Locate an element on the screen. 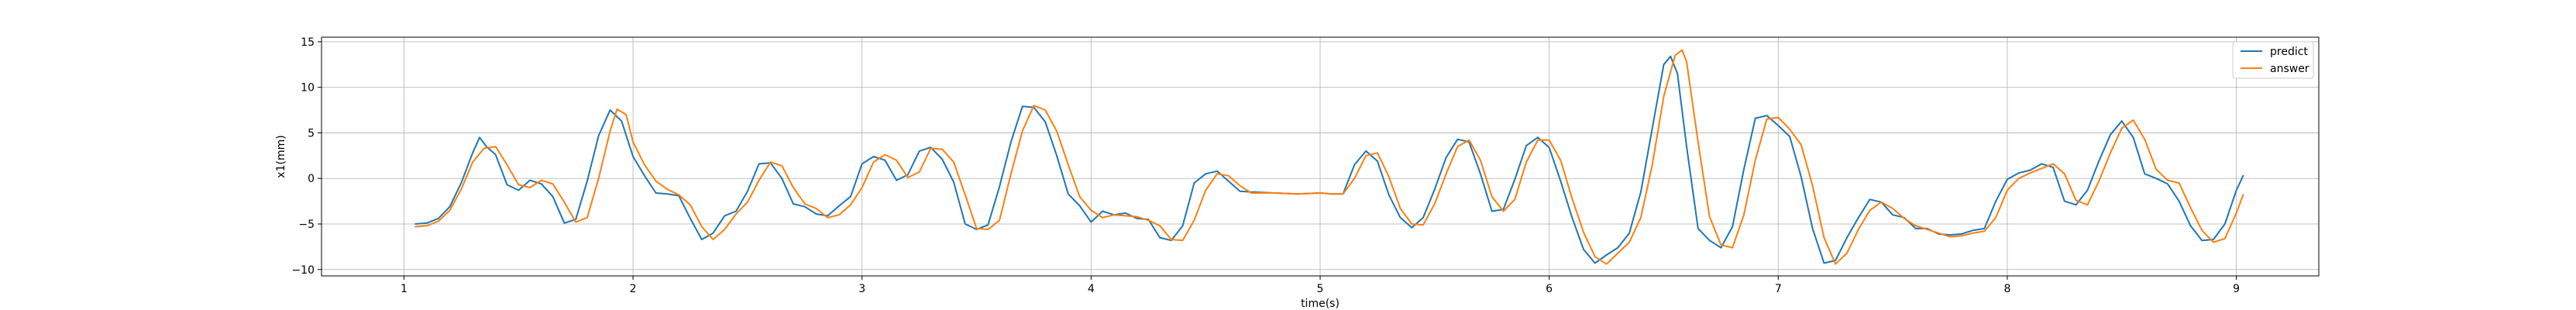 This screenshot has height=310, width=2576. y-axis-label: x1(mm) is located at coordinates (281, 156).